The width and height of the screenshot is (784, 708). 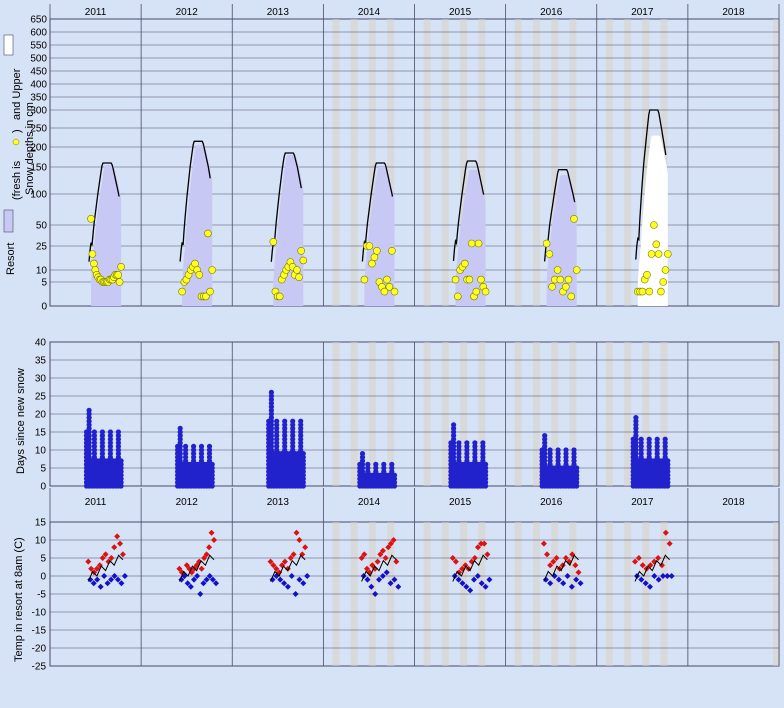 I want to click on year-label-top: 2012, so click(x=187, y=12).